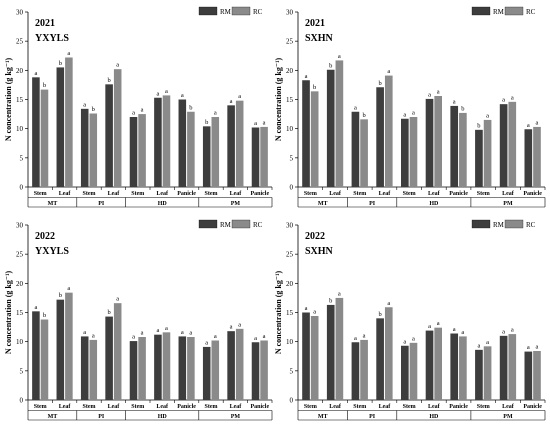 This screenshot has height=428, width=550. I want to click on y-tick-label: 25, so click(20, 255).